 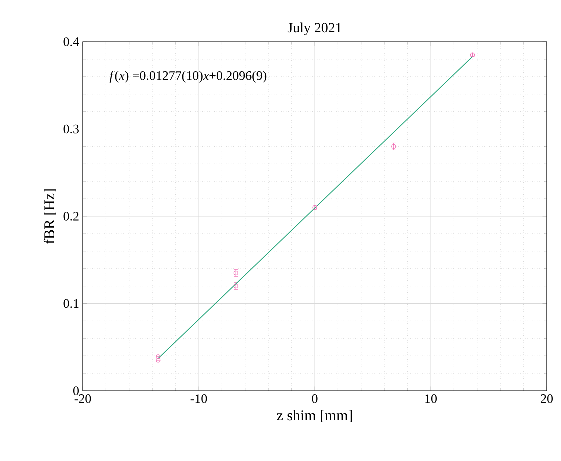 What do you see at coordinates (315, 29) in the screenshot?
I see `chart-title: July 2021` at bounding box center [315, 29].